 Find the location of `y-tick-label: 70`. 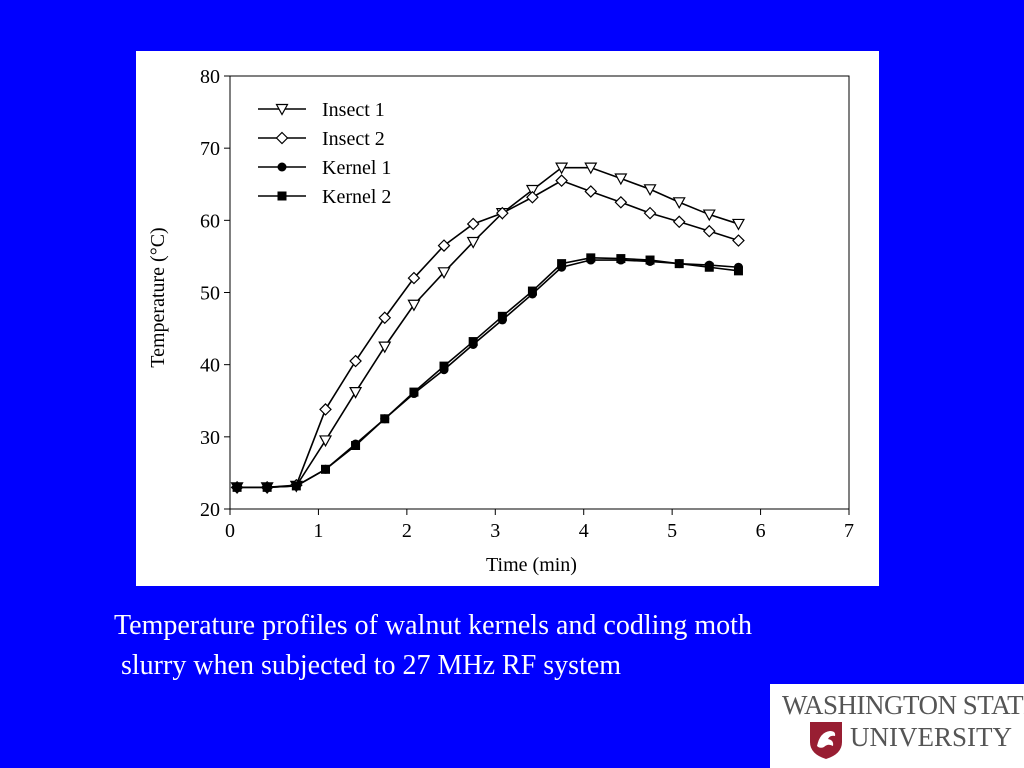

y-tick-label: 70 is located at coordinates (210, 149).